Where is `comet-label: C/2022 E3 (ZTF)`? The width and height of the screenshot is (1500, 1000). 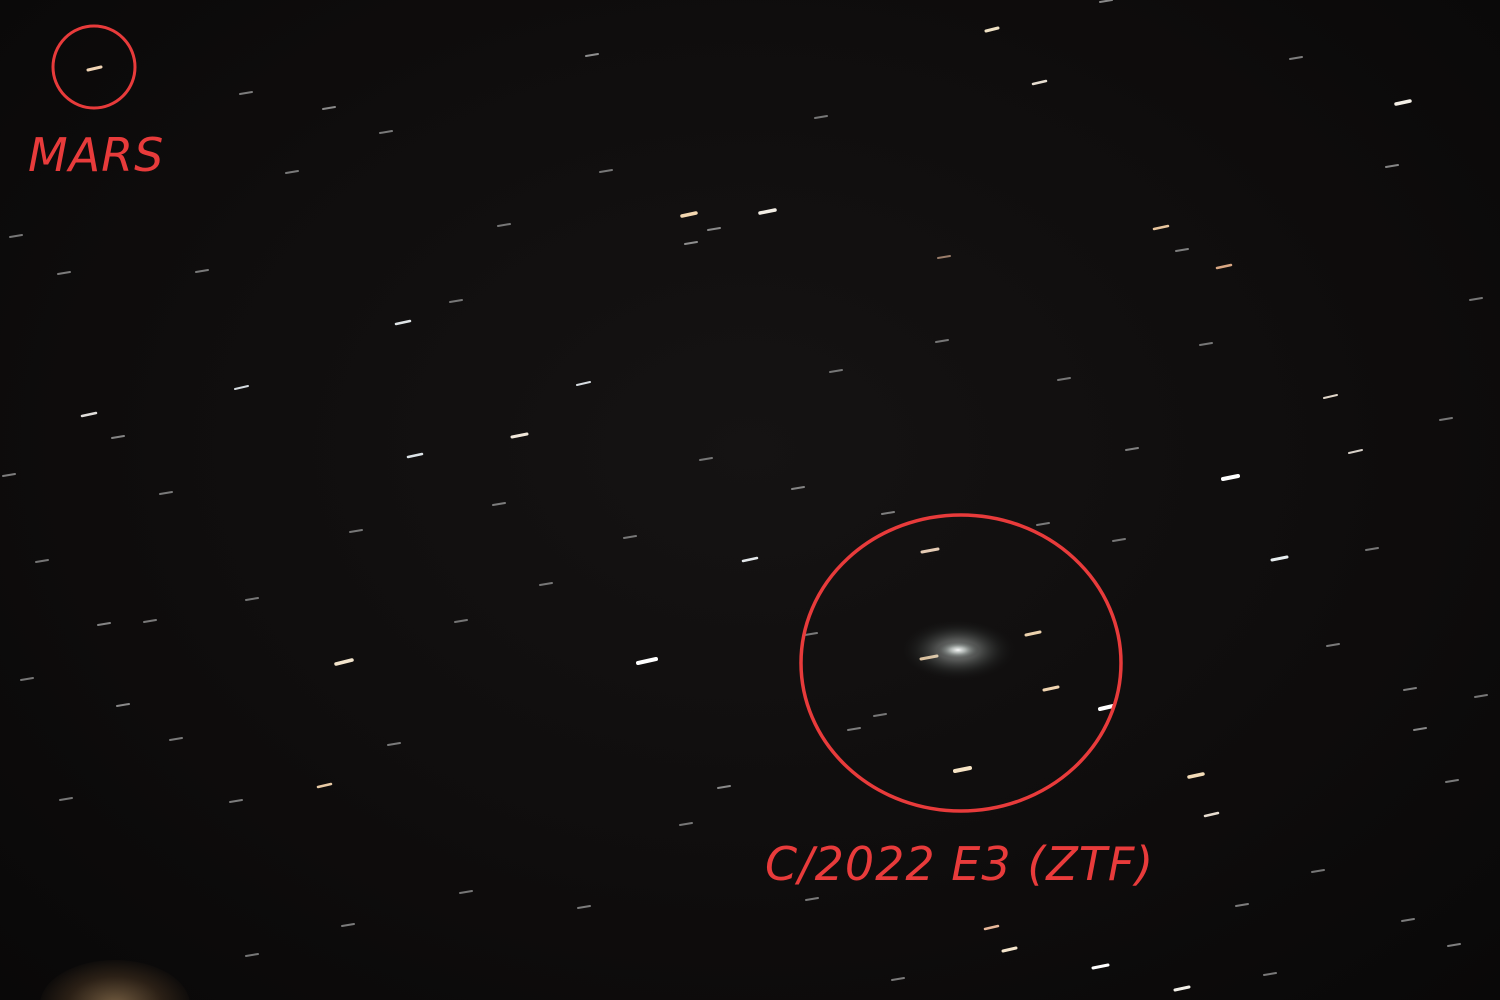
comet-label: C/2022 E3 (ZTF) is located at coordinates (960, 864).